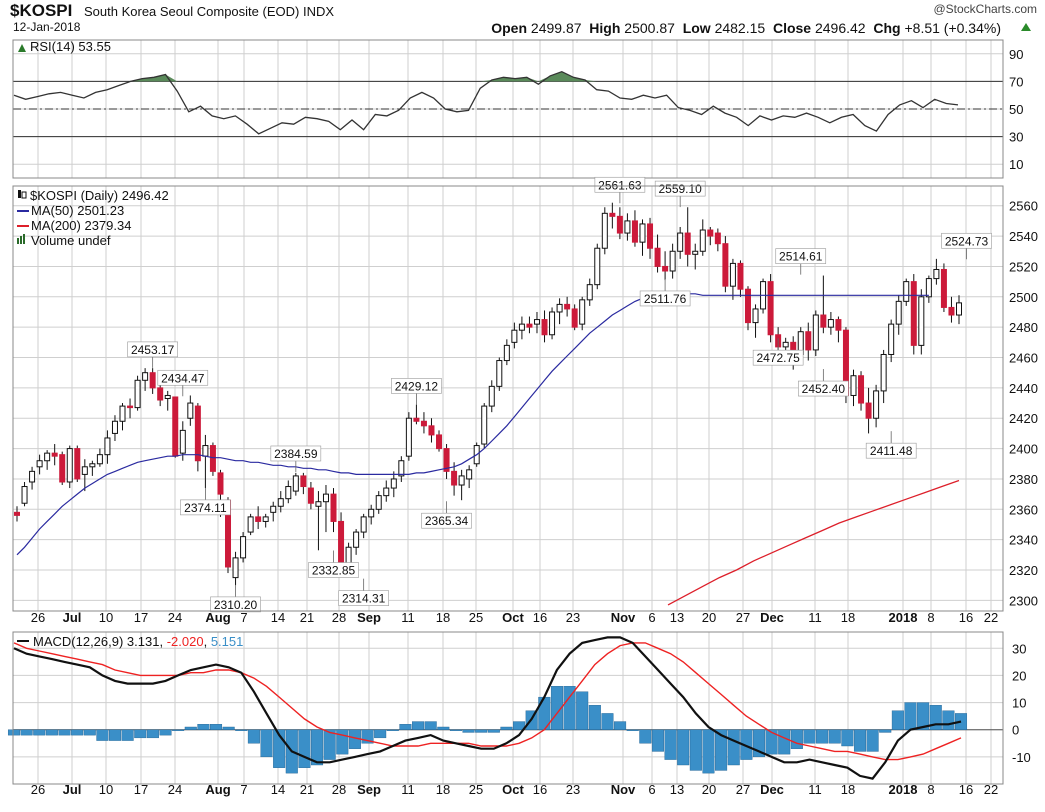 The image size is (1045, 812). I want to click on price-tick-label: 2520, so click(1023, 266).